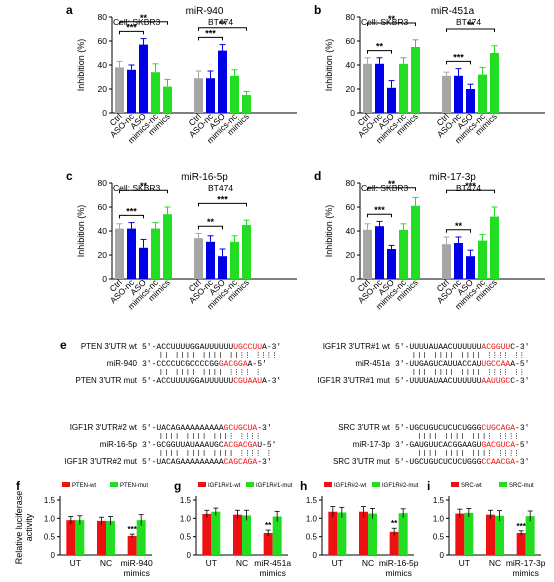 The height and width of the screenshot is (582, 554). Describe the element at coordinates (187, 347) in the screenshot. I see `sequence-segment: 5′-ACCUUUUGGAUUUUUU` at that location.